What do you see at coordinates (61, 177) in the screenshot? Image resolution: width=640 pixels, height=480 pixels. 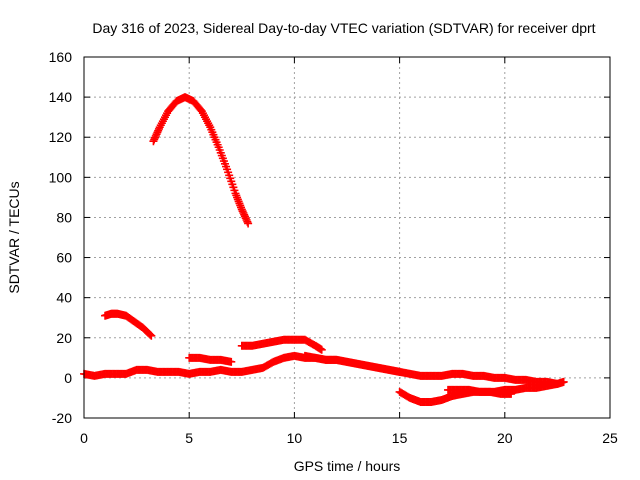 I see `y-tick-label: 100` at bounding box center [61, 177].